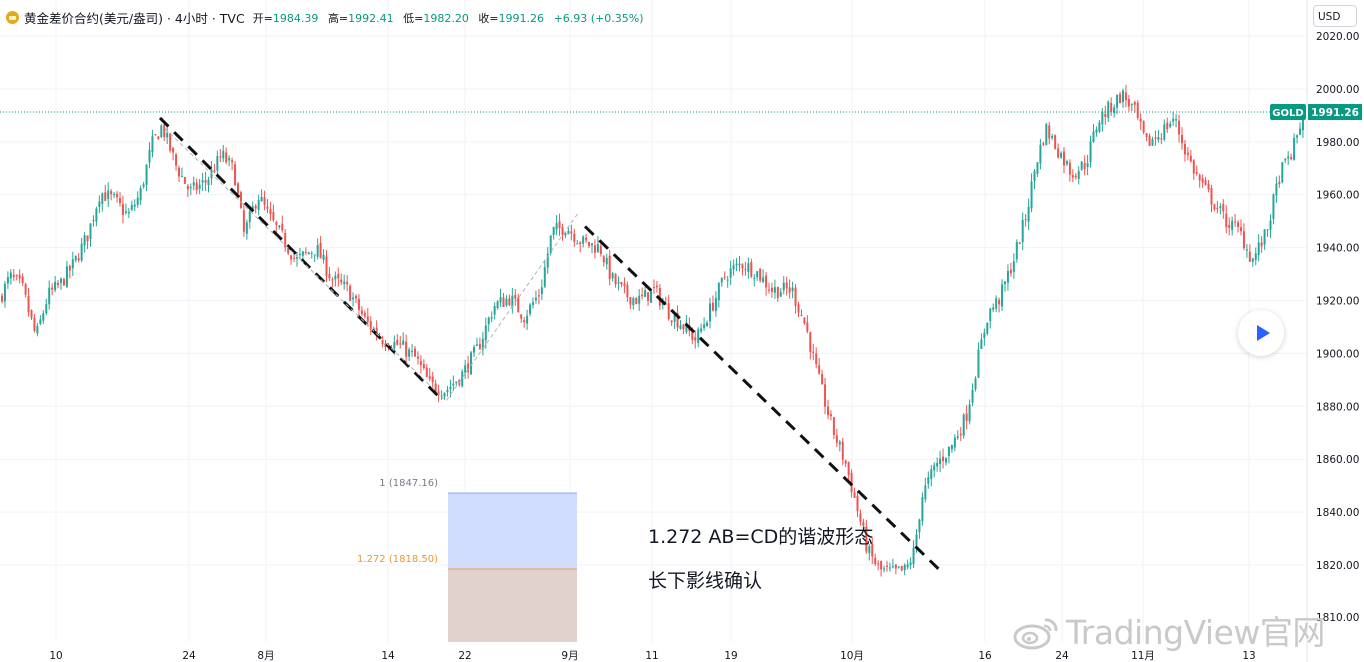 The width and height of the screenshot is (1364, 662). Describe the element at coordinates (1337, 460) in the screenshot. I see `y-tick-label: 1860.00` at that location.